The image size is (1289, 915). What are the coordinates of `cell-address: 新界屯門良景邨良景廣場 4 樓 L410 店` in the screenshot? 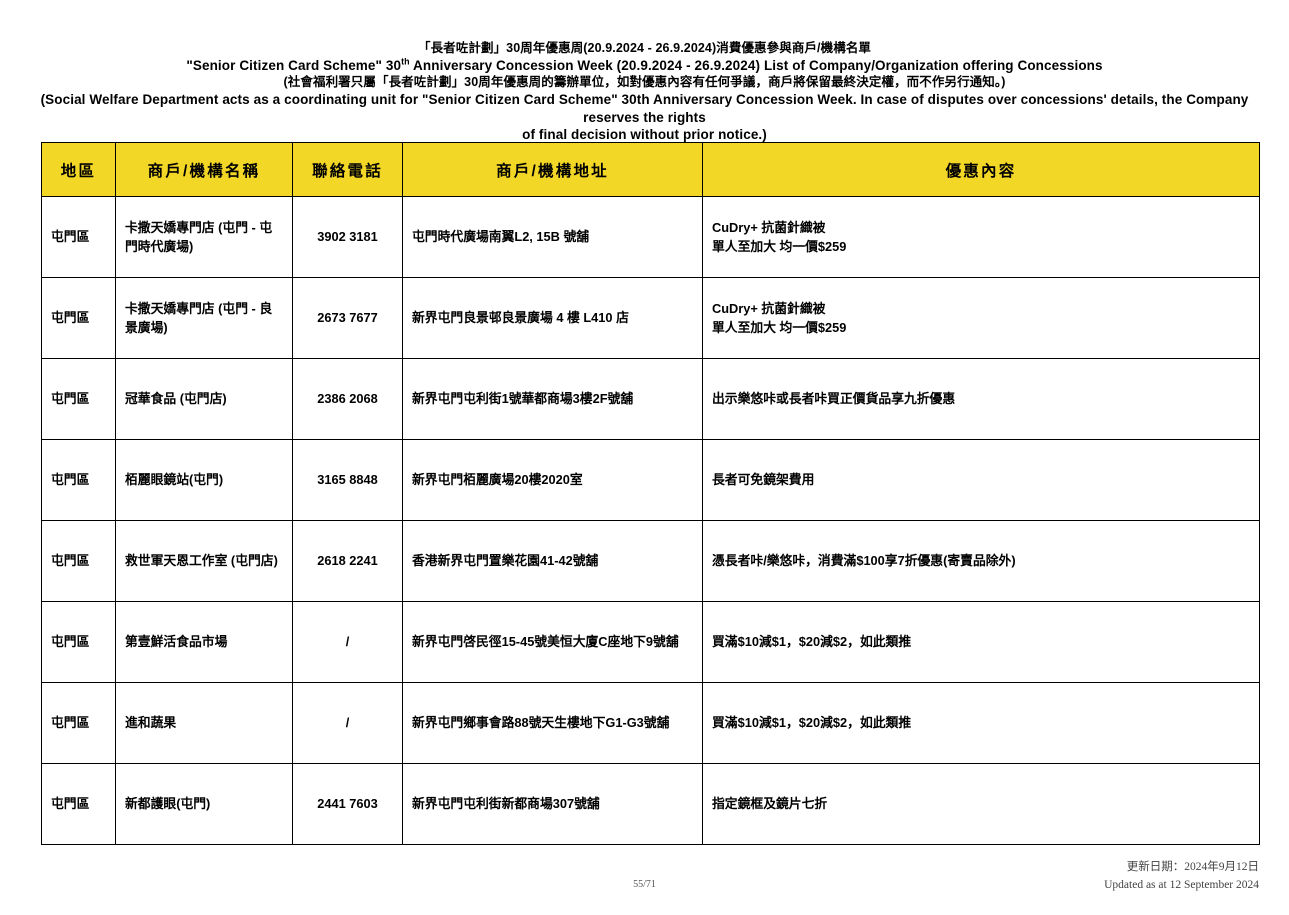 It's located at (552, 318).